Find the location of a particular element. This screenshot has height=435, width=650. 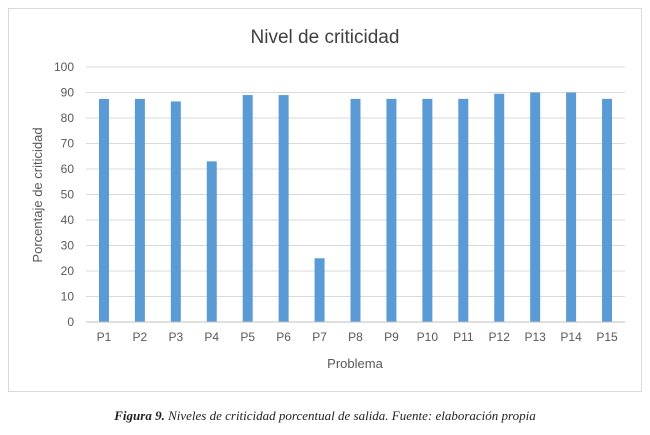

x-tick-label: P5 is located at coordinates (247, 337).